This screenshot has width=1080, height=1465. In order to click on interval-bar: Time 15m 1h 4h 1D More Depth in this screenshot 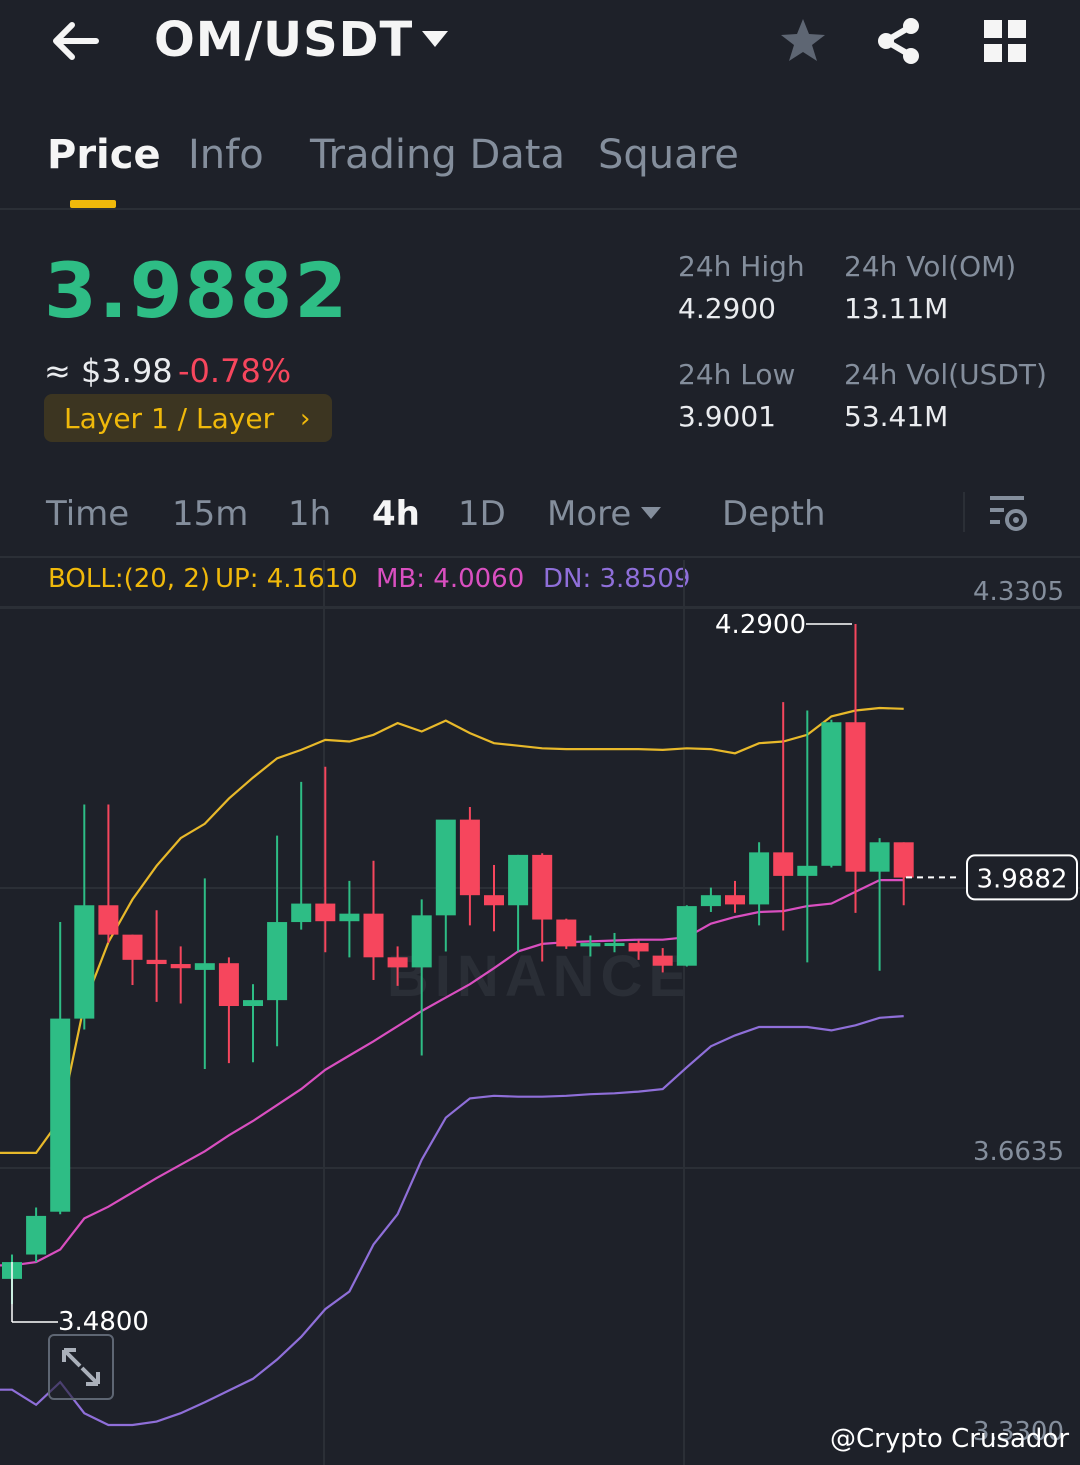, I will do `click(540, 514)`.